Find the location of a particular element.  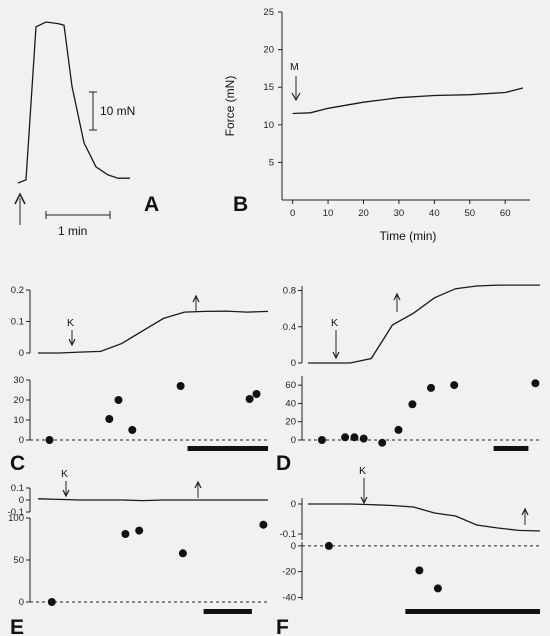

panel-d-top-ytick-label: 0 is located at coordinates (293, 363).